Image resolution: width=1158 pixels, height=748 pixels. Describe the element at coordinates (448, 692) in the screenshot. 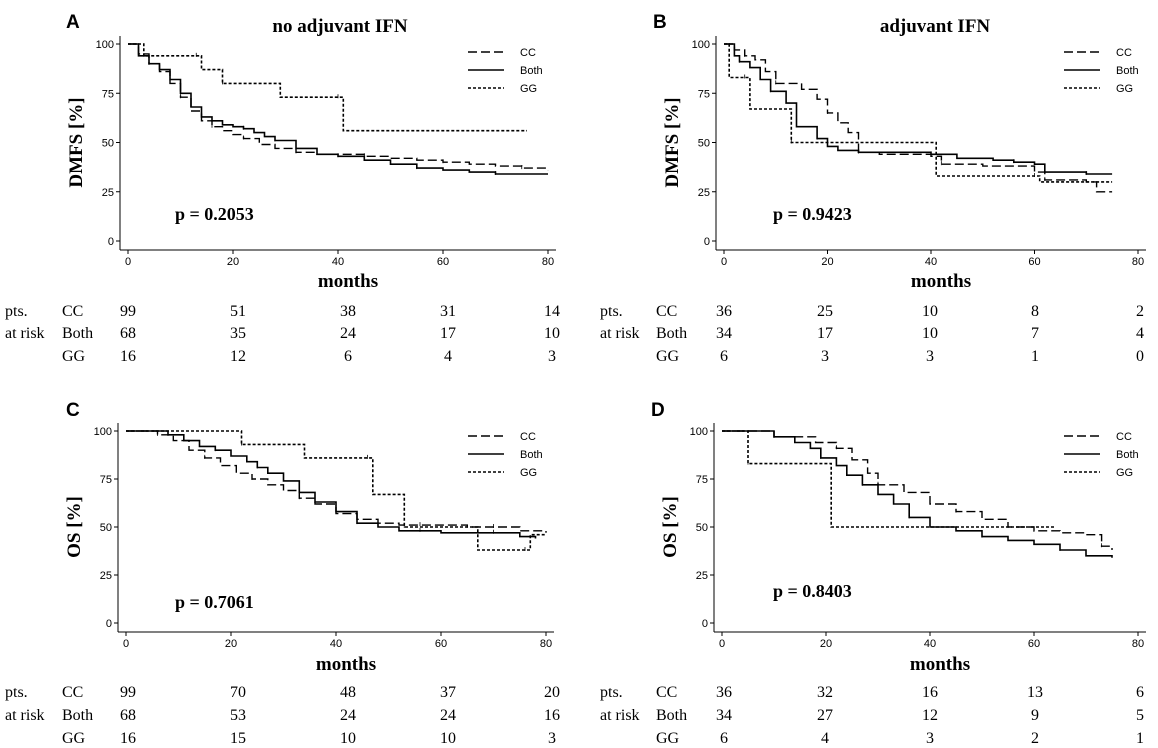

I see `risk-value: 37` at that location.